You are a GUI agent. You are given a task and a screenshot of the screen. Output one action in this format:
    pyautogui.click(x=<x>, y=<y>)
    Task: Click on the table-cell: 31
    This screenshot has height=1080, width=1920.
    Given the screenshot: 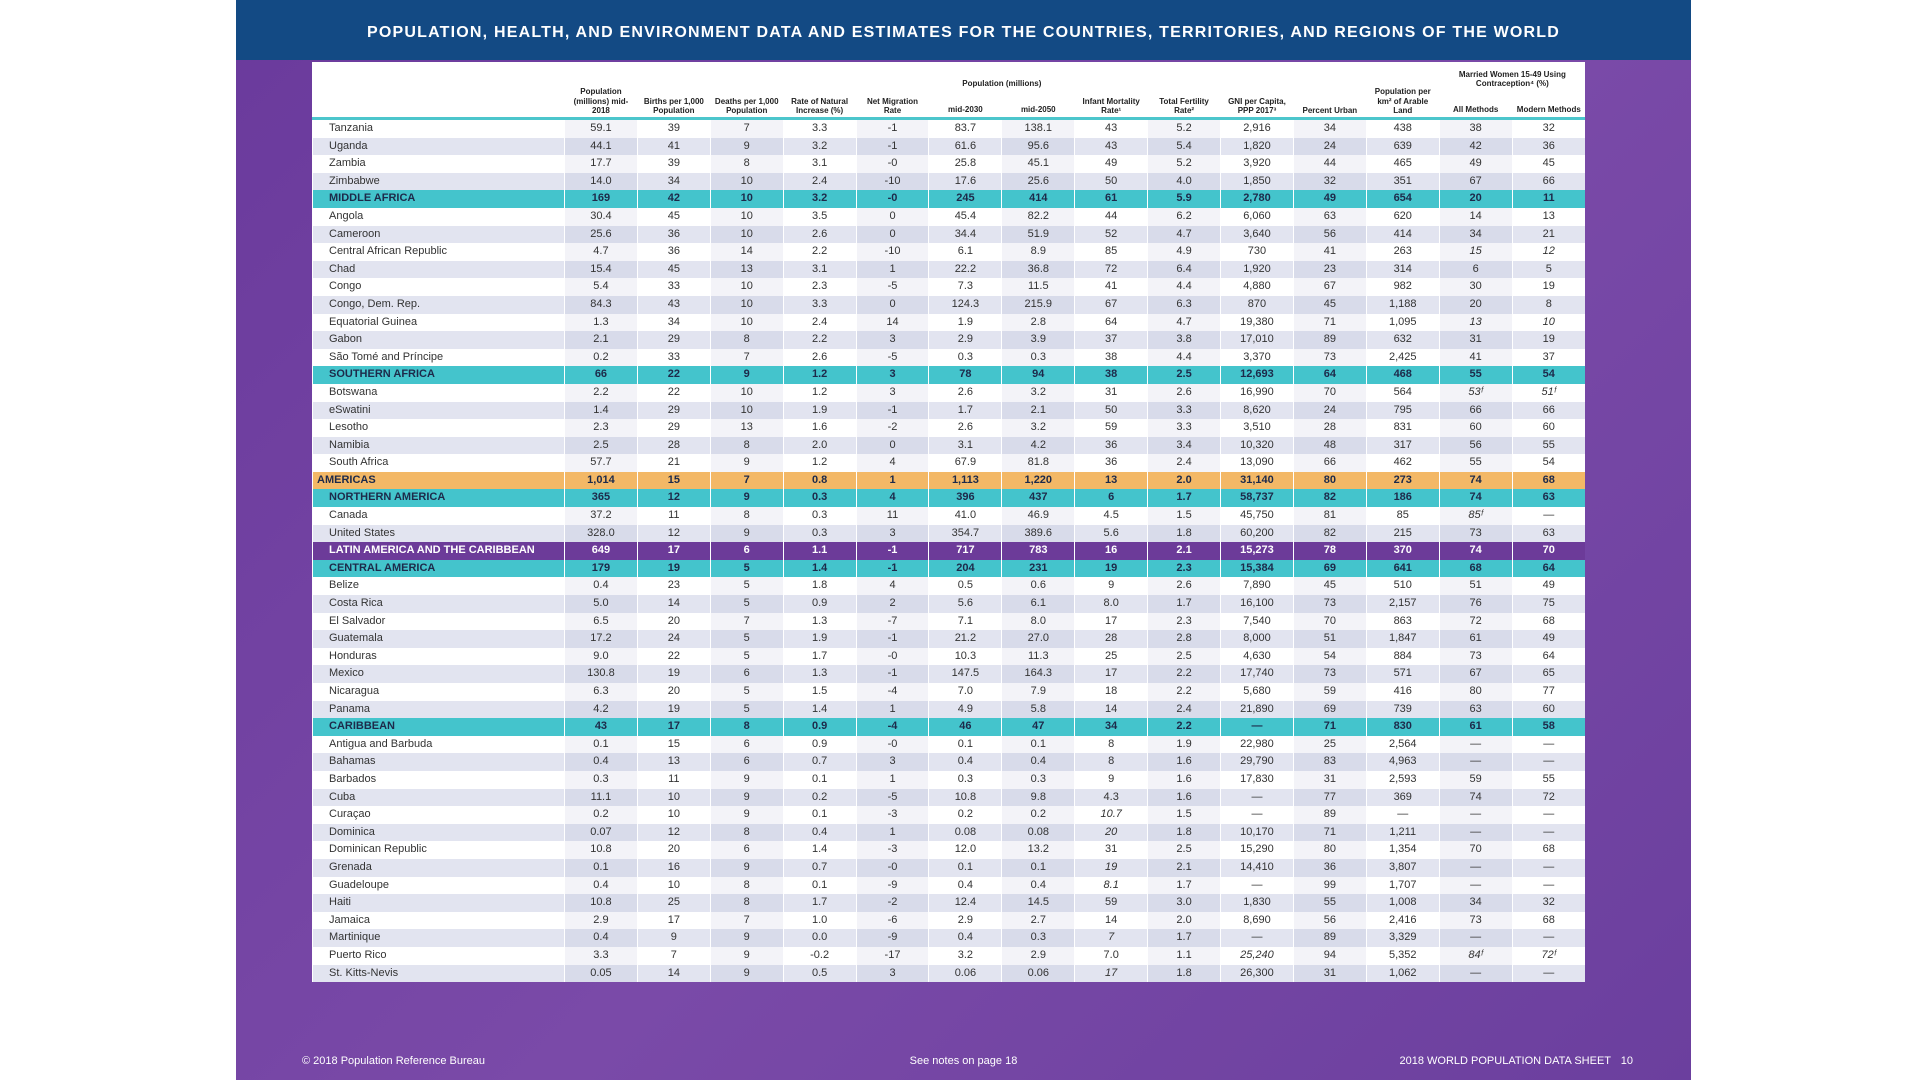 What is the action you would take?
    pyautogui.click(x=1329, y=973)
    